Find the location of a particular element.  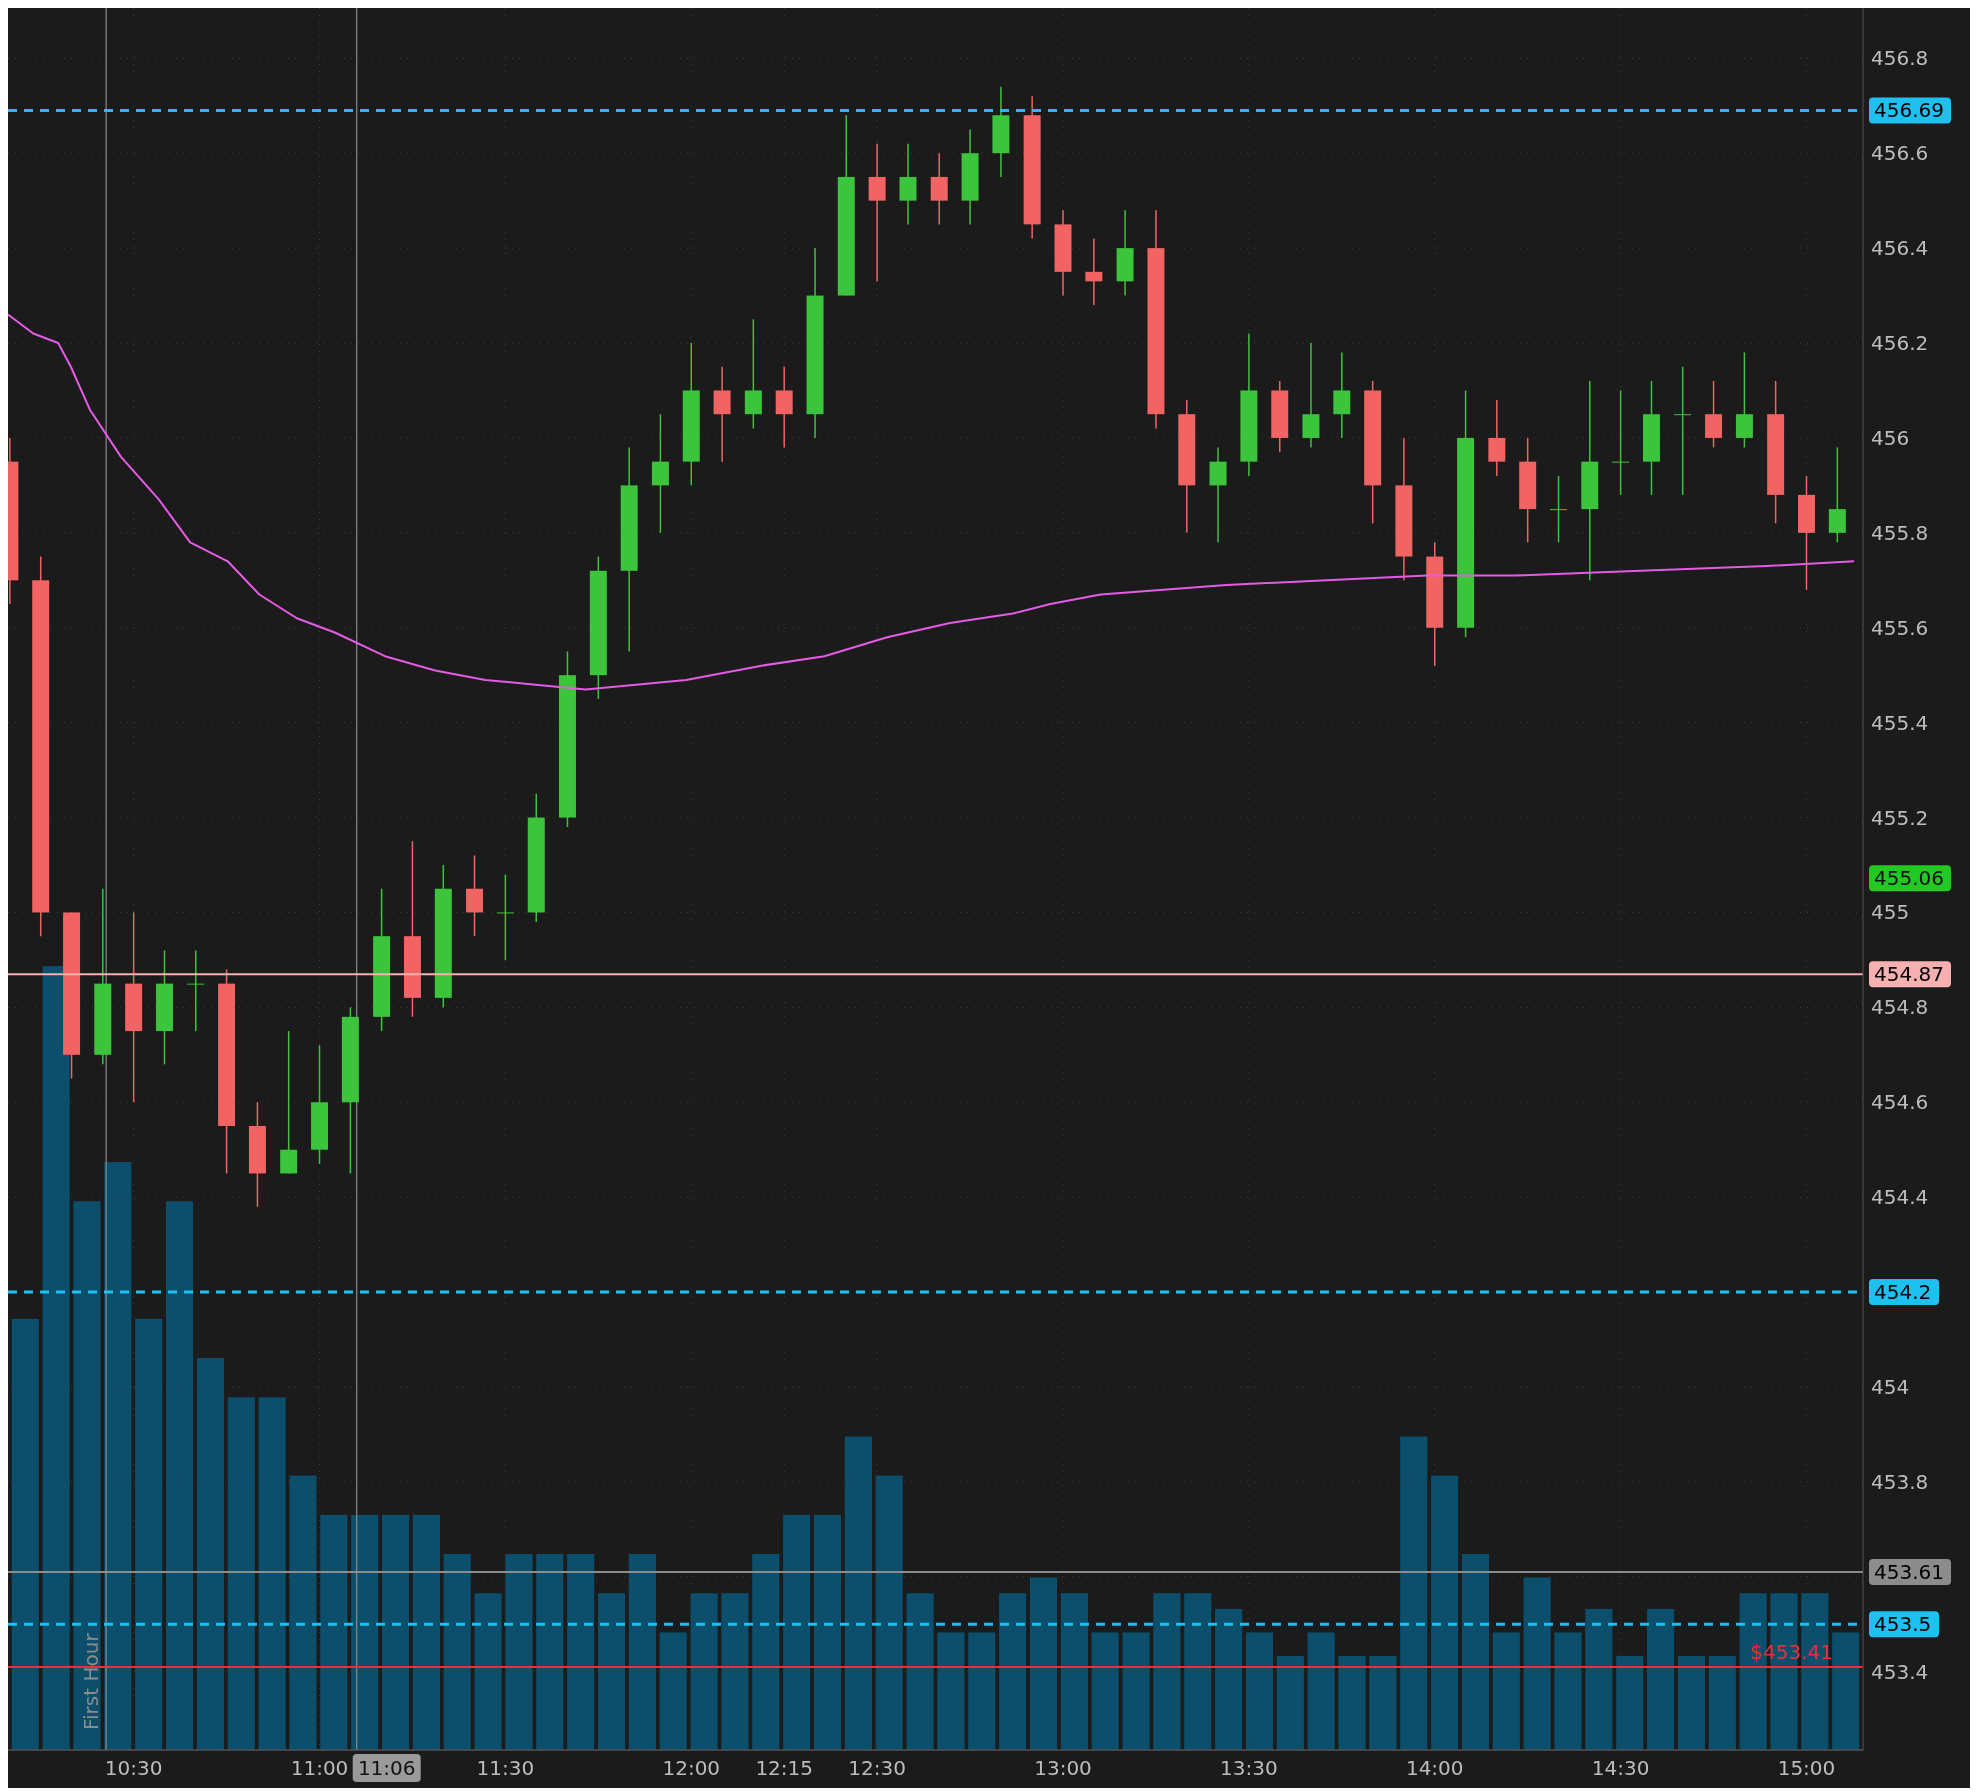

y-tick-label: 456.8 is located at coordinates (1900, 58).